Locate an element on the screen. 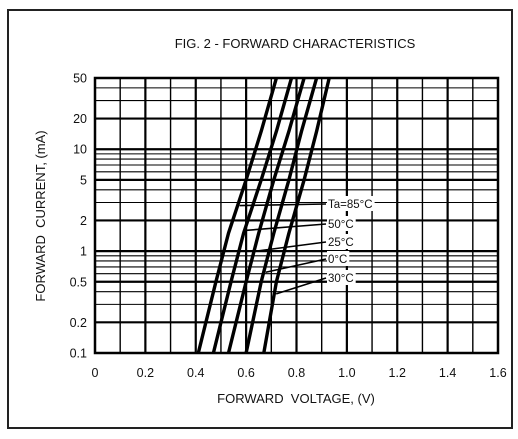 The width and height of the screenshot is (518, 439). curve-label: 30°C is located at coordinates (341, 279).